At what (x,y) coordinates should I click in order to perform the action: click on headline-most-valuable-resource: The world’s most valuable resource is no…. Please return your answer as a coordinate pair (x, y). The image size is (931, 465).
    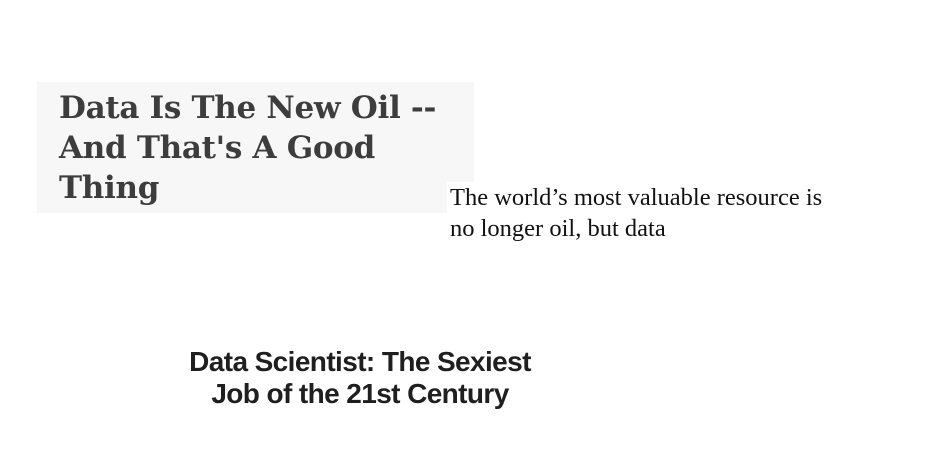
    Looking at the image, I should click on (678, 213).